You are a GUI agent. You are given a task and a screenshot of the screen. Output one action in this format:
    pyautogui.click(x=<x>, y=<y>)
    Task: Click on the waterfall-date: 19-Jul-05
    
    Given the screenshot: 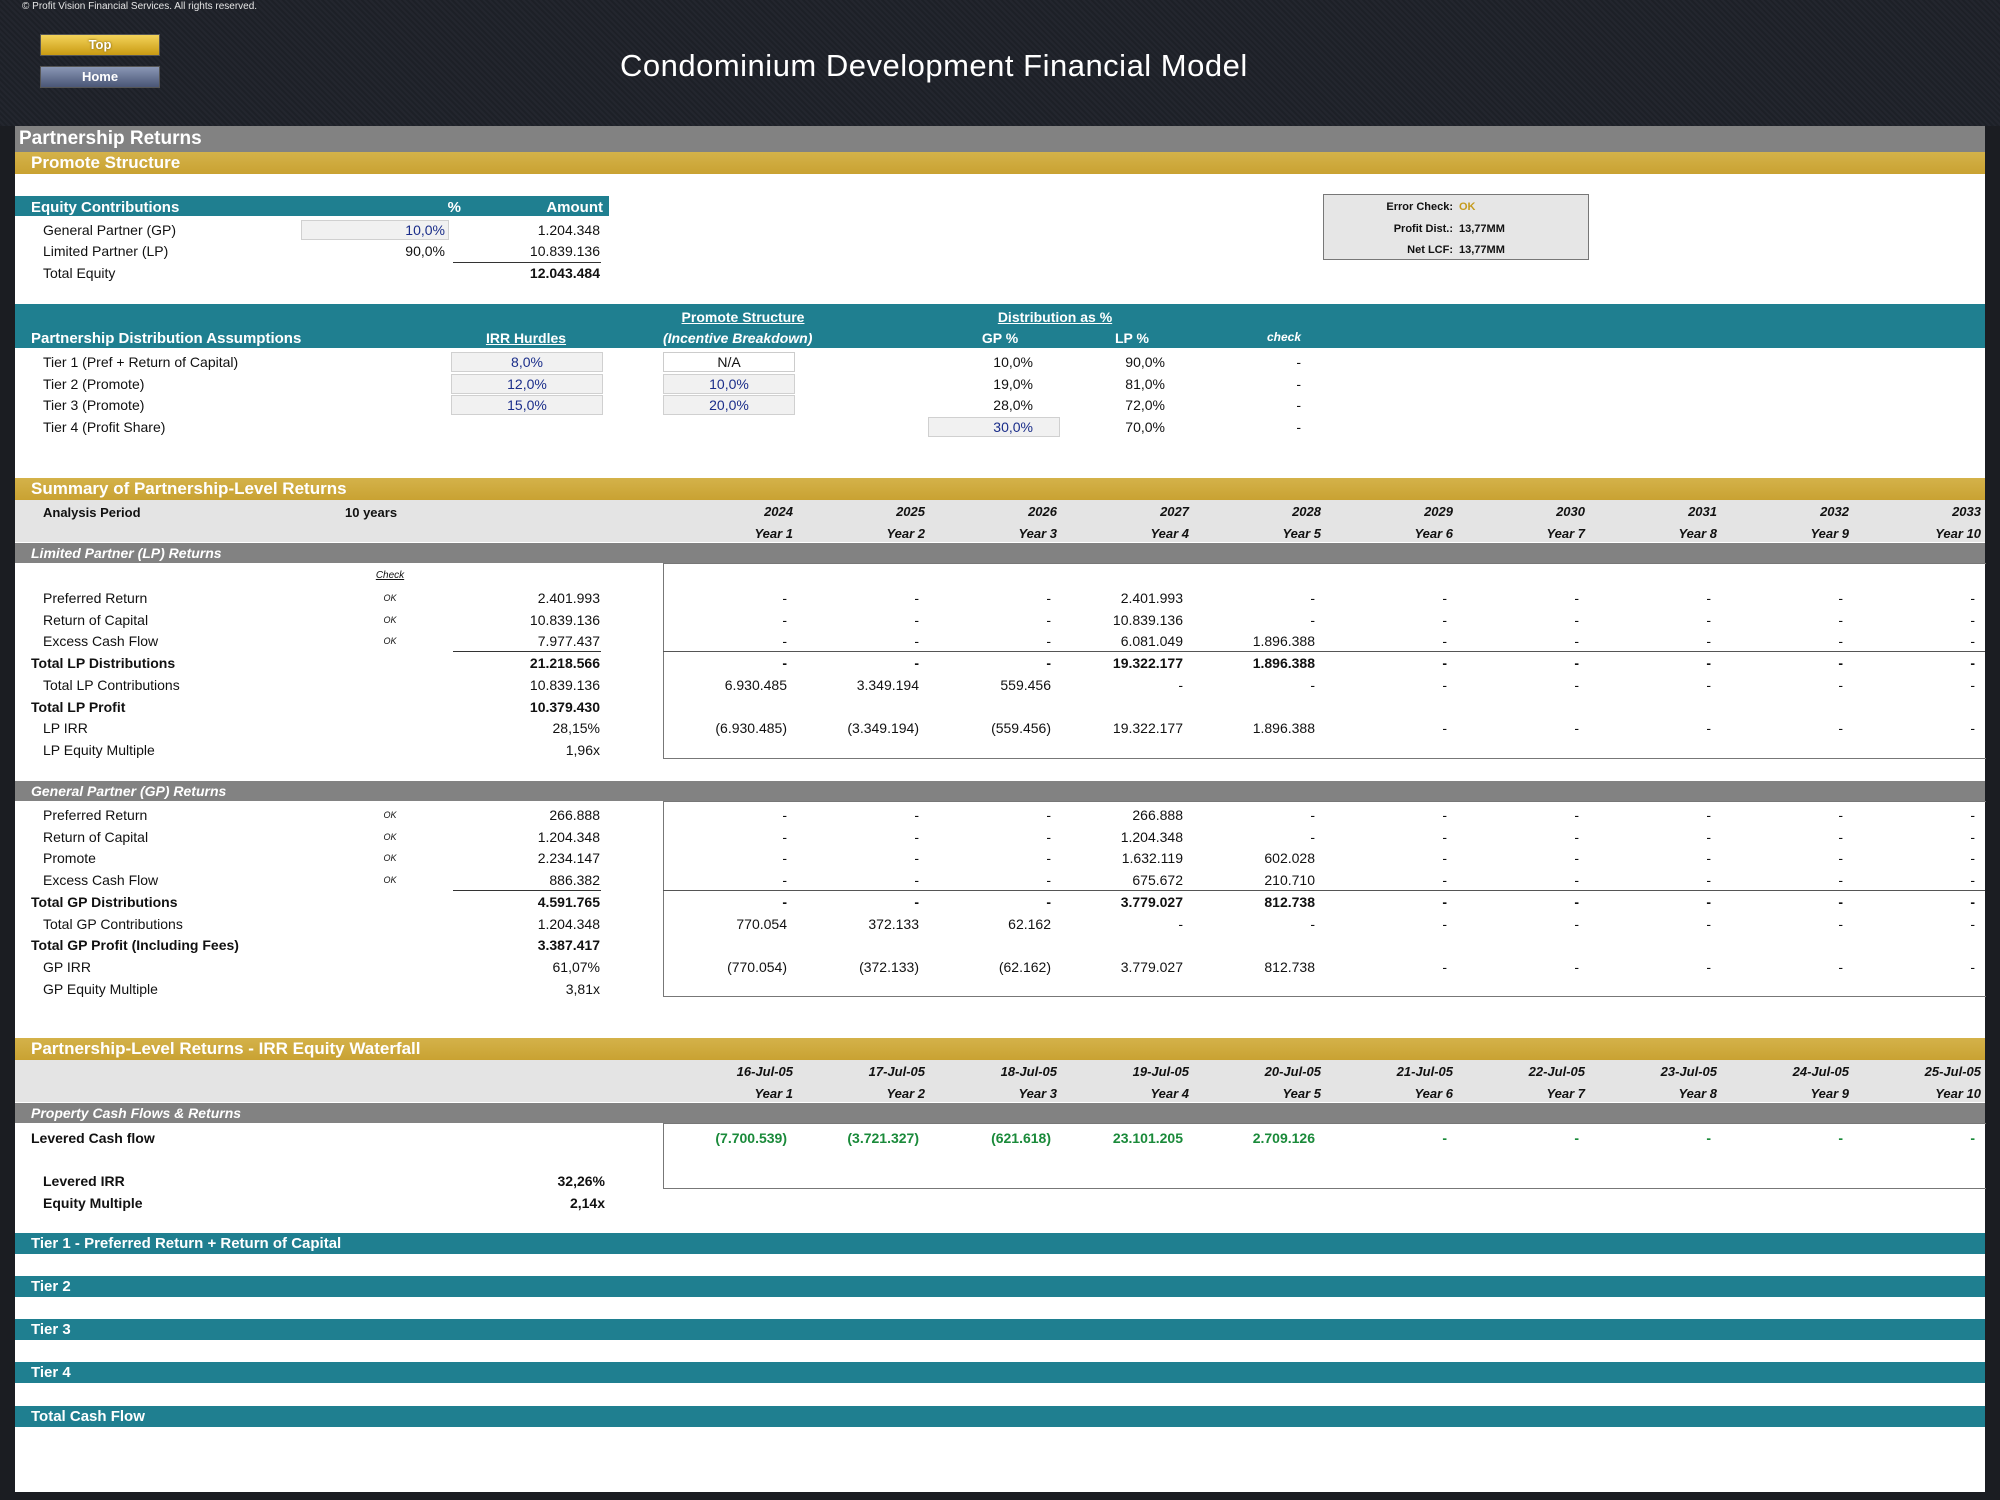 What is the action you would take?
    pyautogui.click(x=1160, y=1071)
    